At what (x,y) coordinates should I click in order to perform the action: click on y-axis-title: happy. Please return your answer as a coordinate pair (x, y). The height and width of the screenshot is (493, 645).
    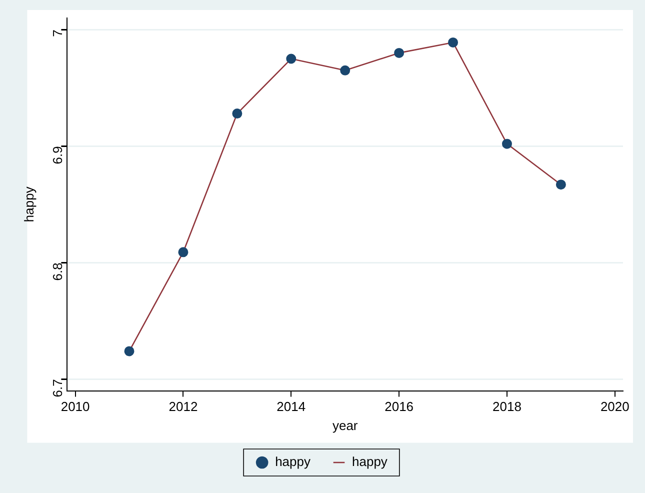
    Looking at the image, I should click on (28, 204).